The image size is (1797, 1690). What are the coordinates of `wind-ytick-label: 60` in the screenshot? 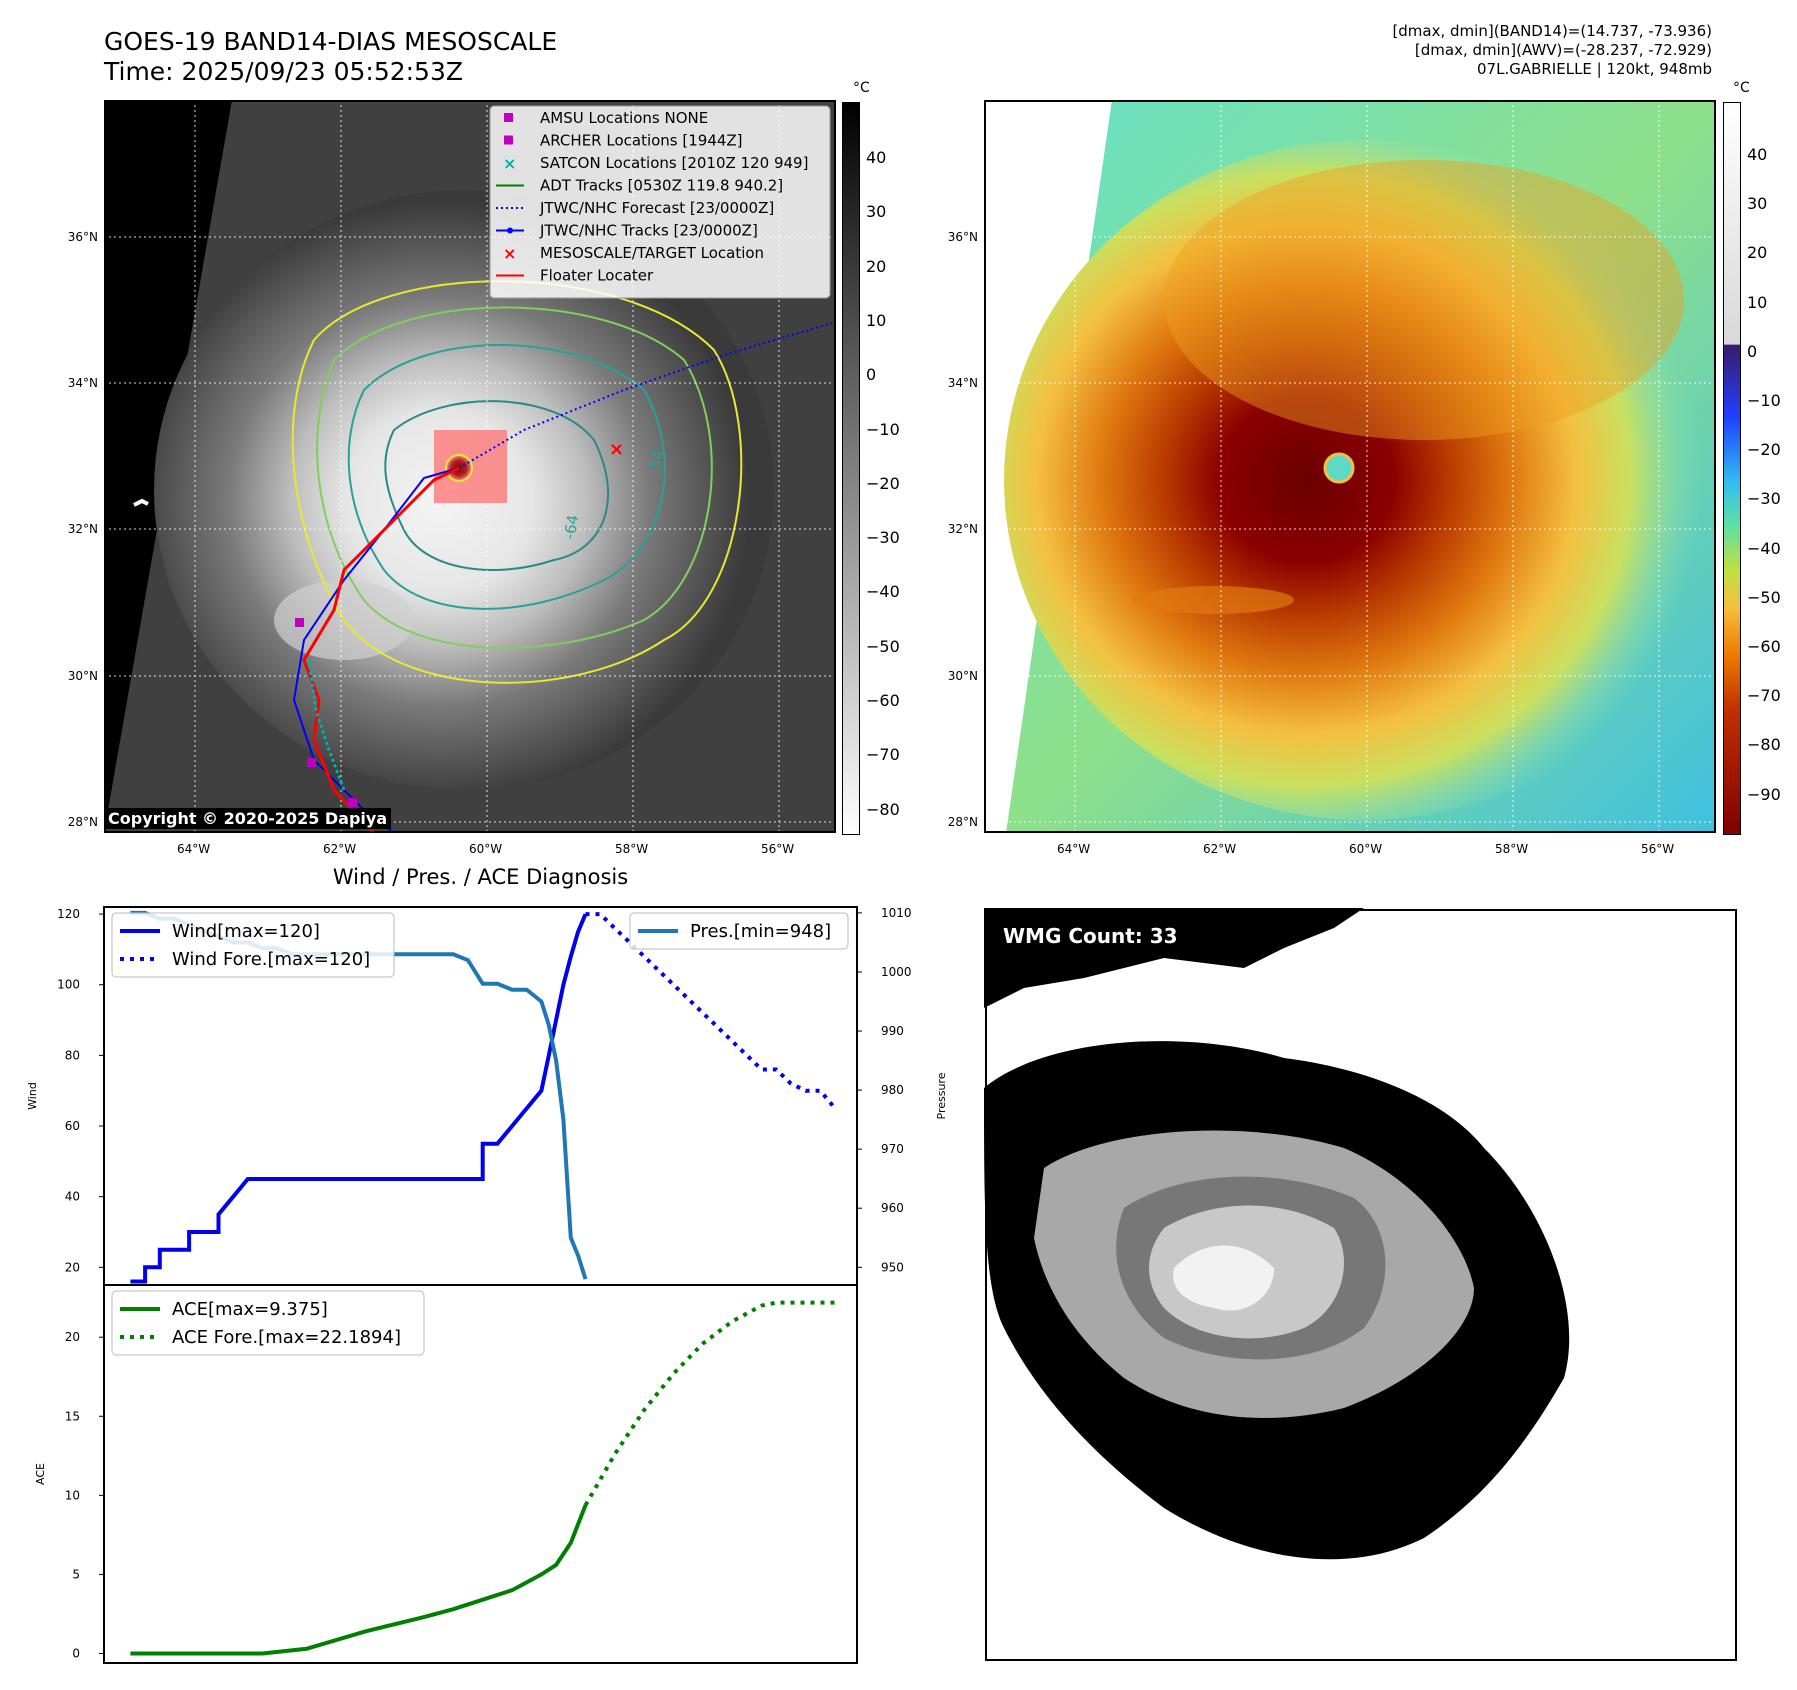 It's located at (72, 1126).